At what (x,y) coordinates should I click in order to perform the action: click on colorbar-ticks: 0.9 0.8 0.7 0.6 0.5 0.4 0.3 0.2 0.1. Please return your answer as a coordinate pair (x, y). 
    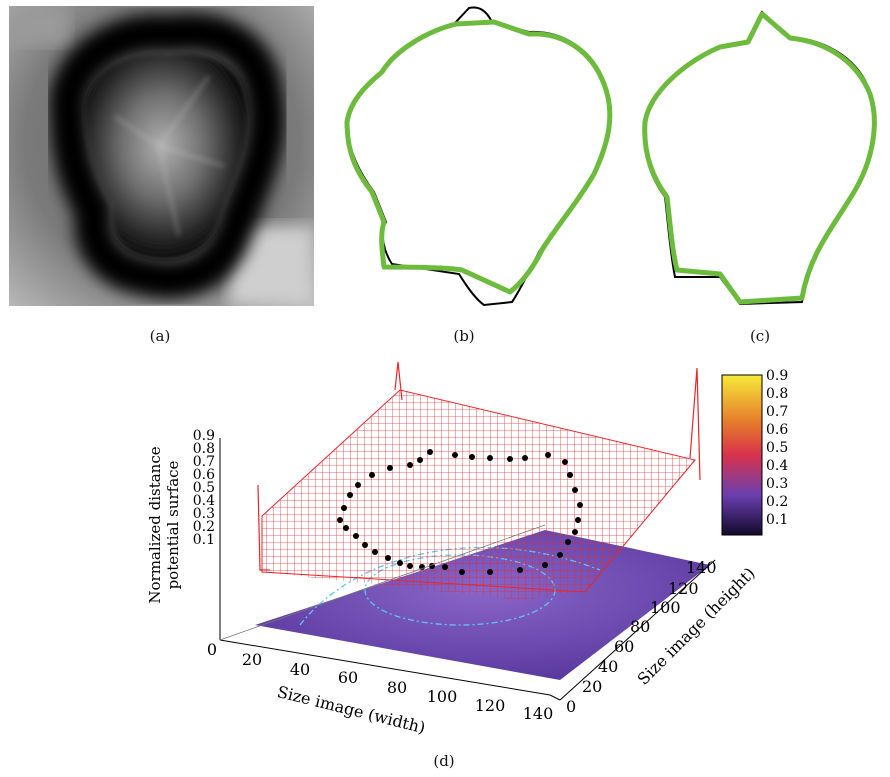
    Looking at the image, I should click on (777, 448).